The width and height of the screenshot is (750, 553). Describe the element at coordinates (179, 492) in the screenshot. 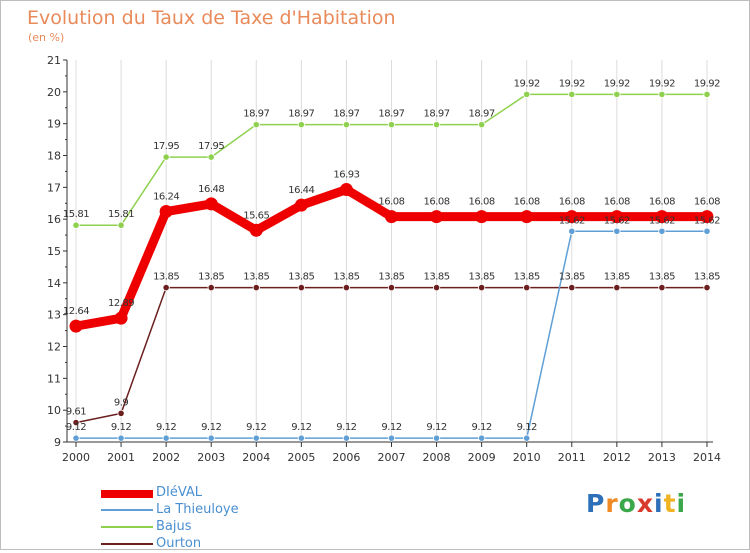

I see `legend-label-dieval: DIéVAL` at that location.